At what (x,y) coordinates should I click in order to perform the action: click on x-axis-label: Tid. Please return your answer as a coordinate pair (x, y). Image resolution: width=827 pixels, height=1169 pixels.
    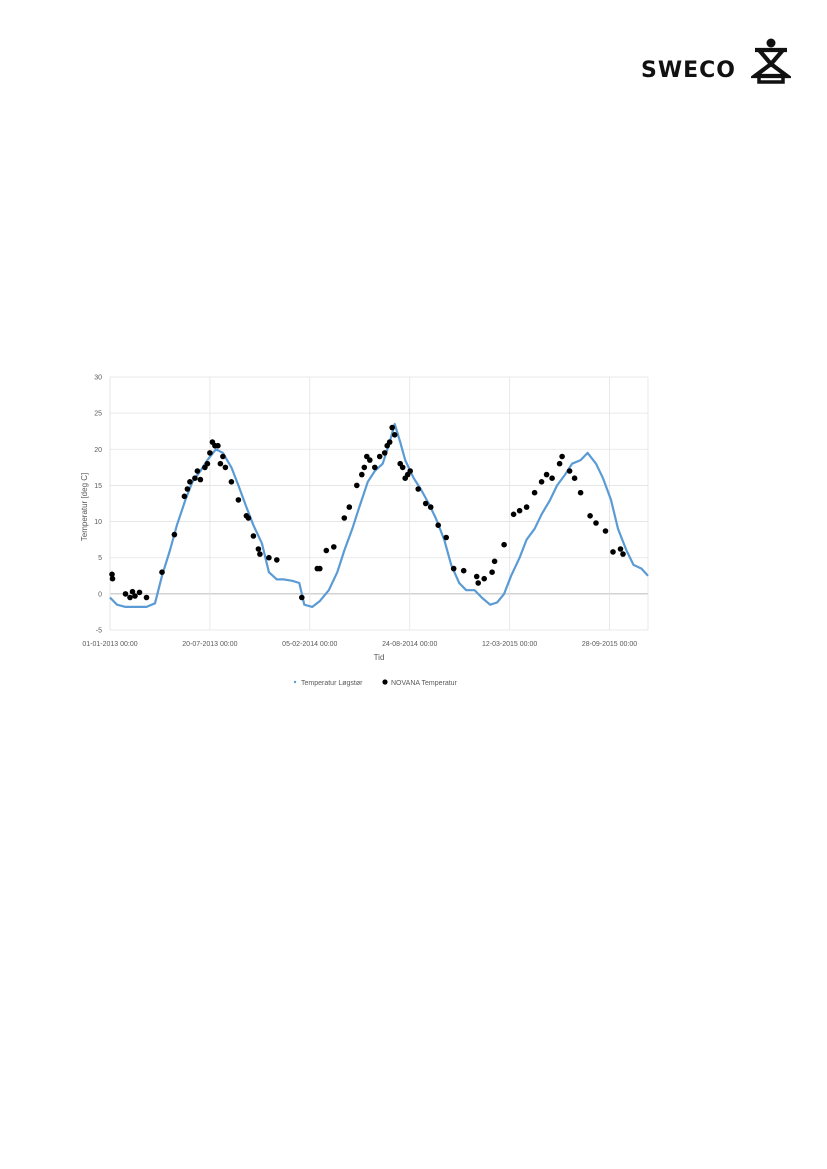
    Looking at the image, I should click on (379, 657).